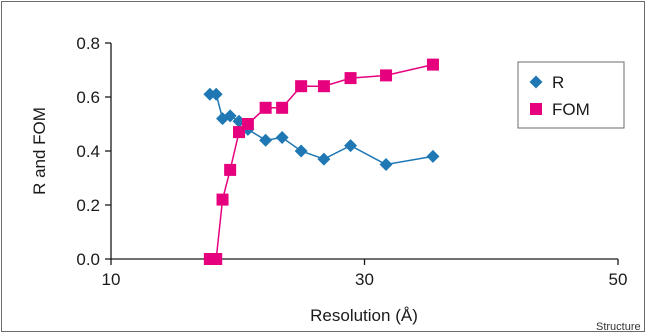 This screenshot has height=335, width=648. I want to click on legend-fom-label: FOM, so click(571, 109).